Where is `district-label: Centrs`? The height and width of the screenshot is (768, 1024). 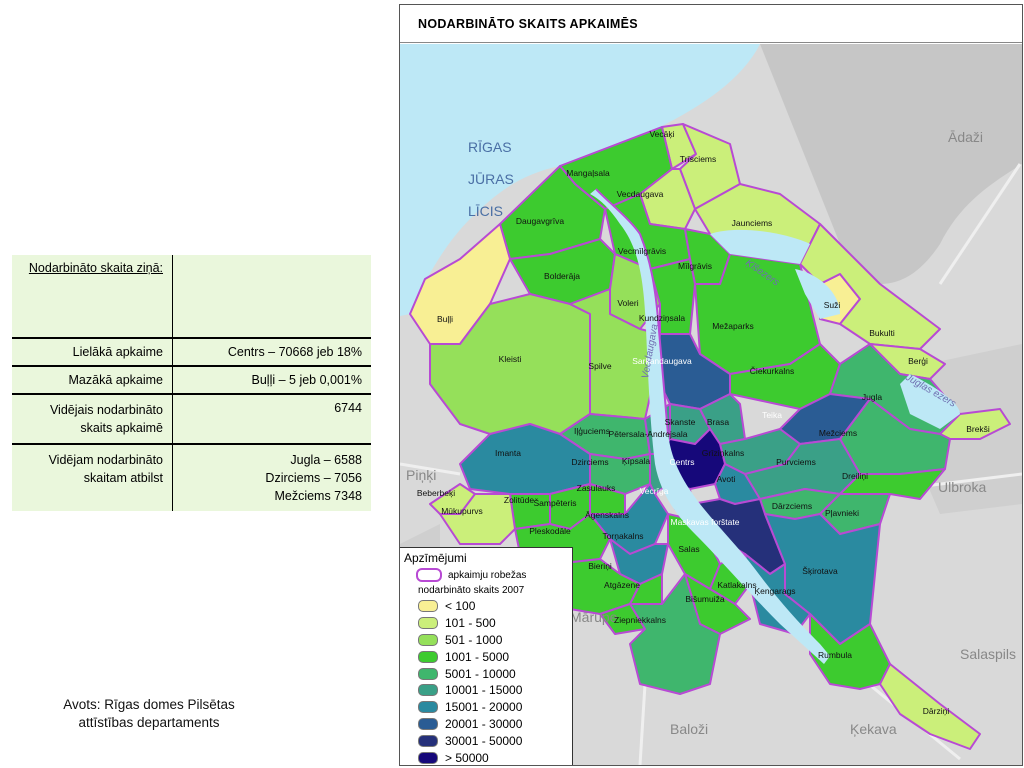 district-label: Centrs is located at coordinates (681, 462).